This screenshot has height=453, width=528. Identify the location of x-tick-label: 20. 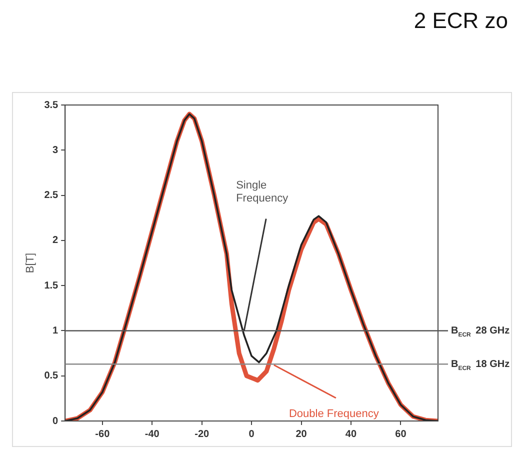
(302, 434).